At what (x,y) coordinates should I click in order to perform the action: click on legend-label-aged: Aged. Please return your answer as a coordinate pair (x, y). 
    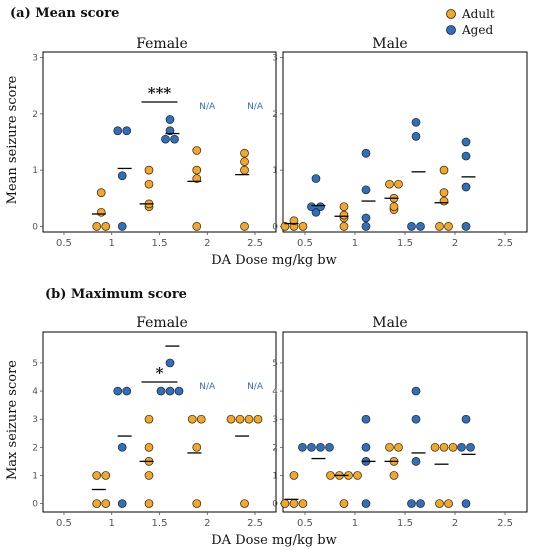
    Looking at the image, I should click on (477, 30).